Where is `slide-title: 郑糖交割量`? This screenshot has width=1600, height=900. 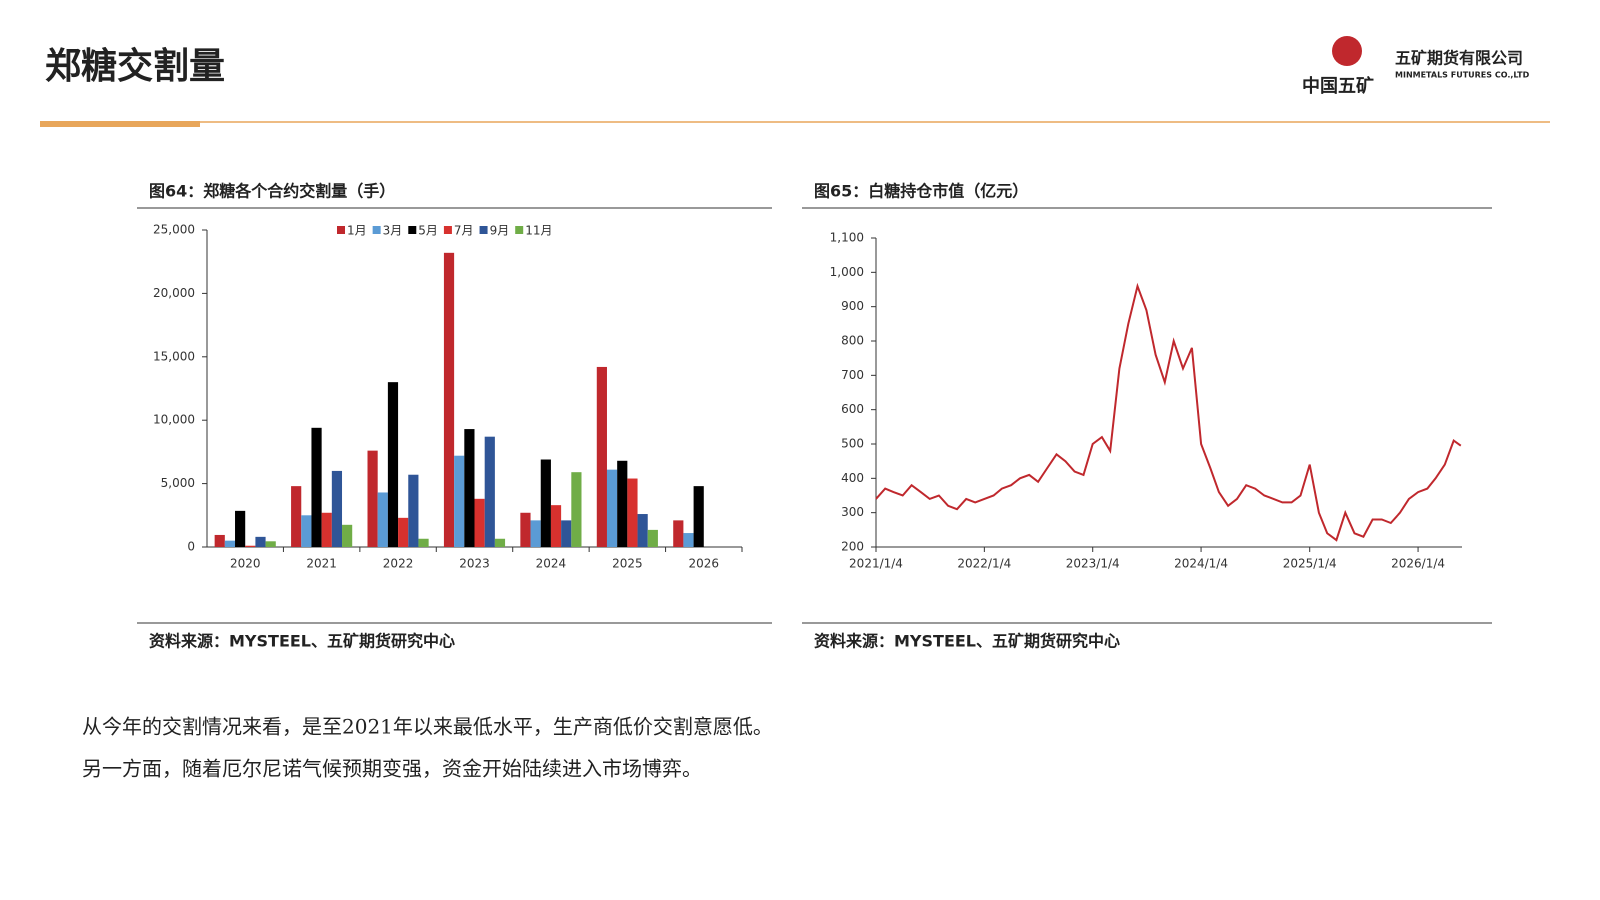
slide-title: 郑糖交割量 is located at coordinates (135, 66).